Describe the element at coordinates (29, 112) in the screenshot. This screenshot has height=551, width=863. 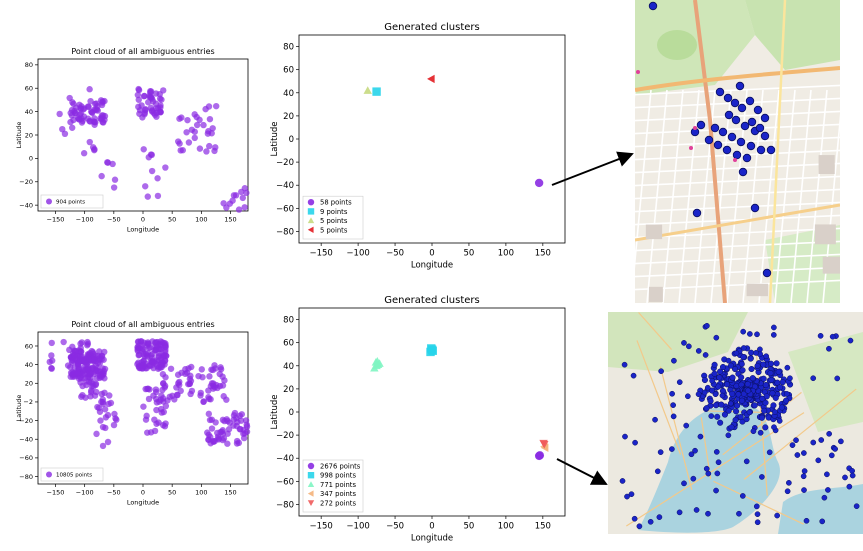
I see `y-tick-label: 40` at that location.